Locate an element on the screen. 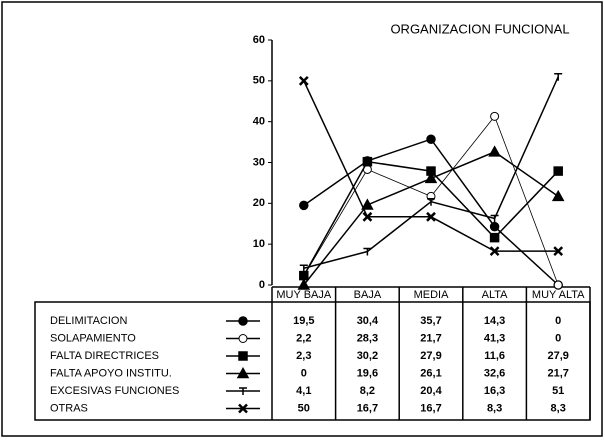  table-cell: 30,2 is located at coordinates (367, 356).